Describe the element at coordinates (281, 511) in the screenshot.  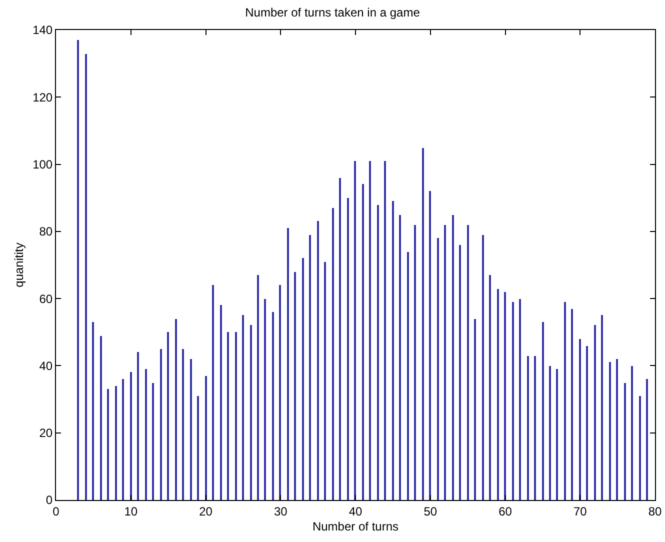
I see `x-tick-label: 30` at that location.